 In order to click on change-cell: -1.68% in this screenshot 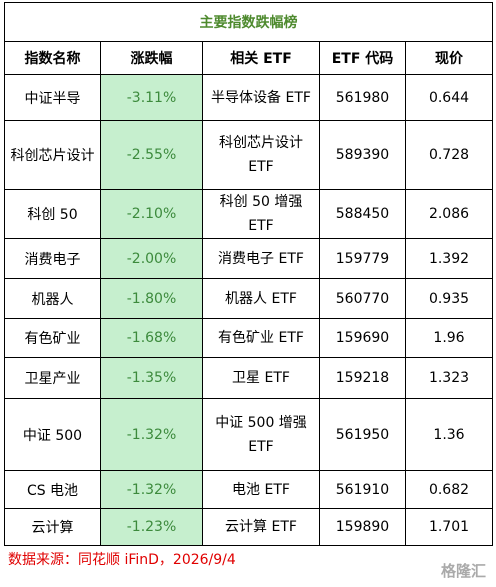, I will do `click(151, 338)`.